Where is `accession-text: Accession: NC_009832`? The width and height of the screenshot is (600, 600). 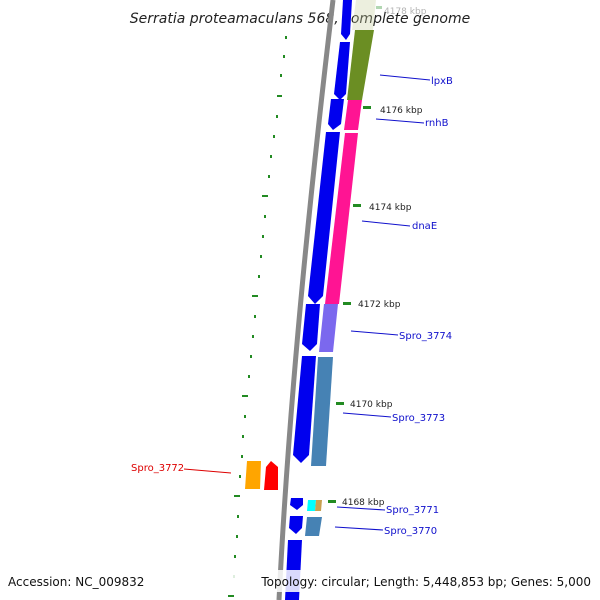
accession-text: Accession: NC_009832 is located at coordinates (76, 582).